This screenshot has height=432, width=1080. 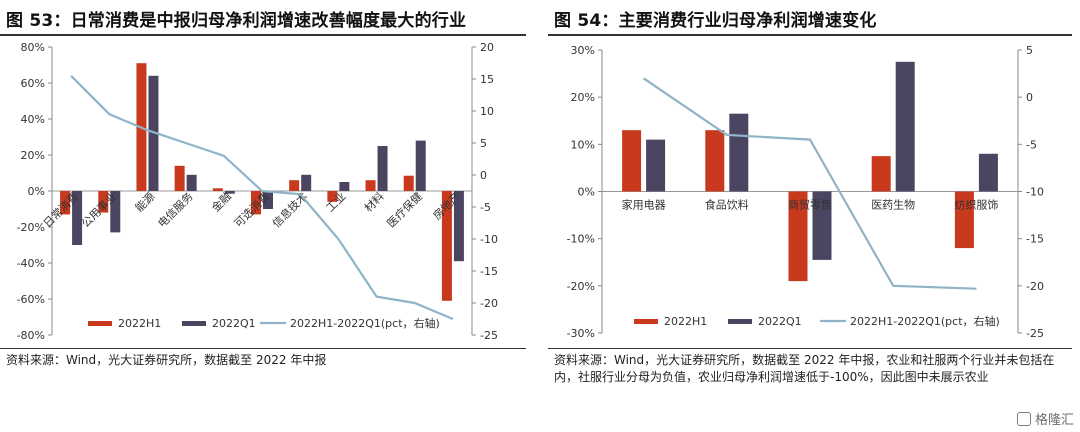 I want to click on left-chart-source: 资料来源：Wind，光大证券研究所，数据截至 2022 年中报, so click(x=166, y=360).